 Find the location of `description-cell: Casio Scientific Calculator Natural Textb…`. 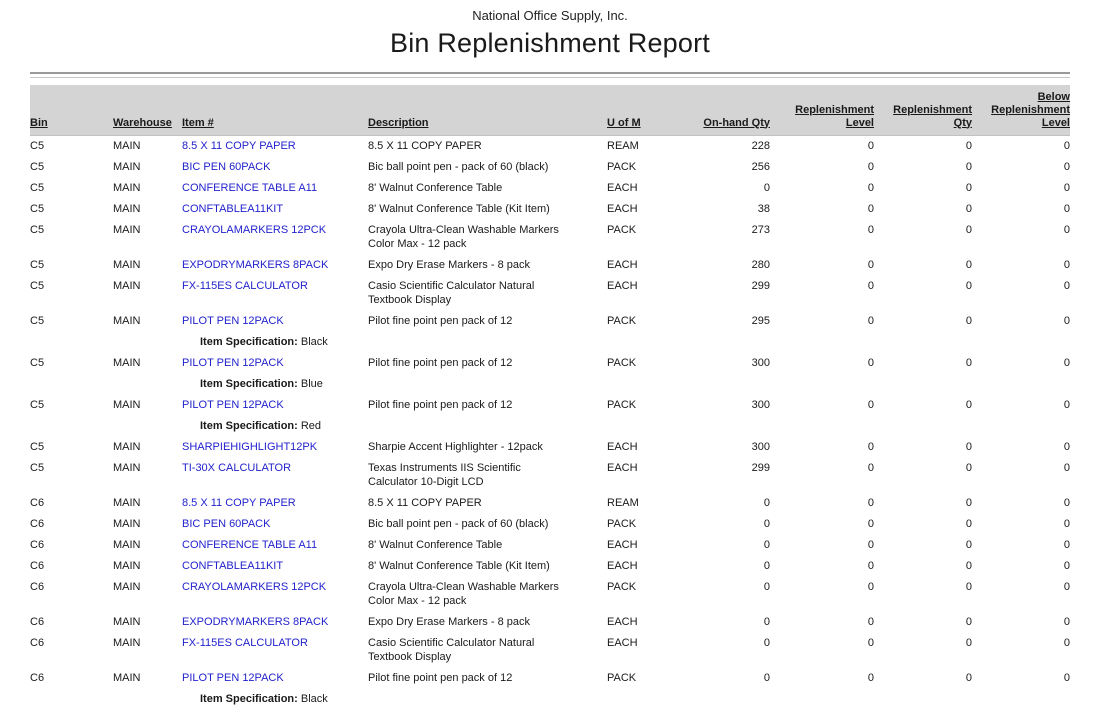

description-cell: Casio Scientific Calculator Natural Textb… is located at coordinates (487, 293).